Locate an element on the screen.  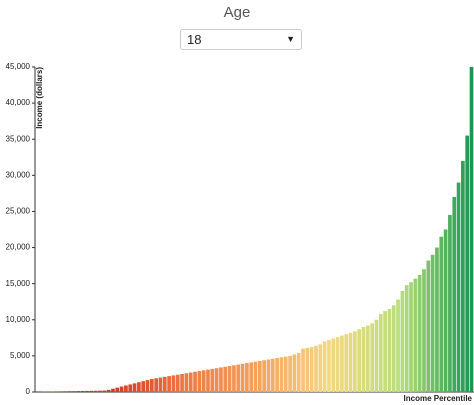
y-tick-label: 20,000 is located at coordinates (18, 247).